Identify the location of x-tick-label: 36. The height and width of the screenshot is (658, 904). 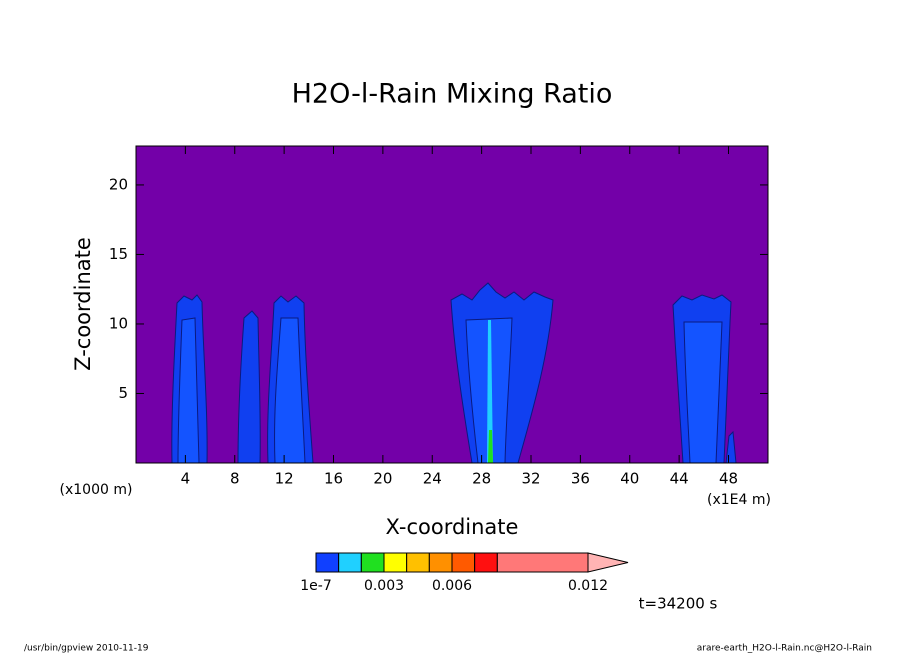
(580, 479).